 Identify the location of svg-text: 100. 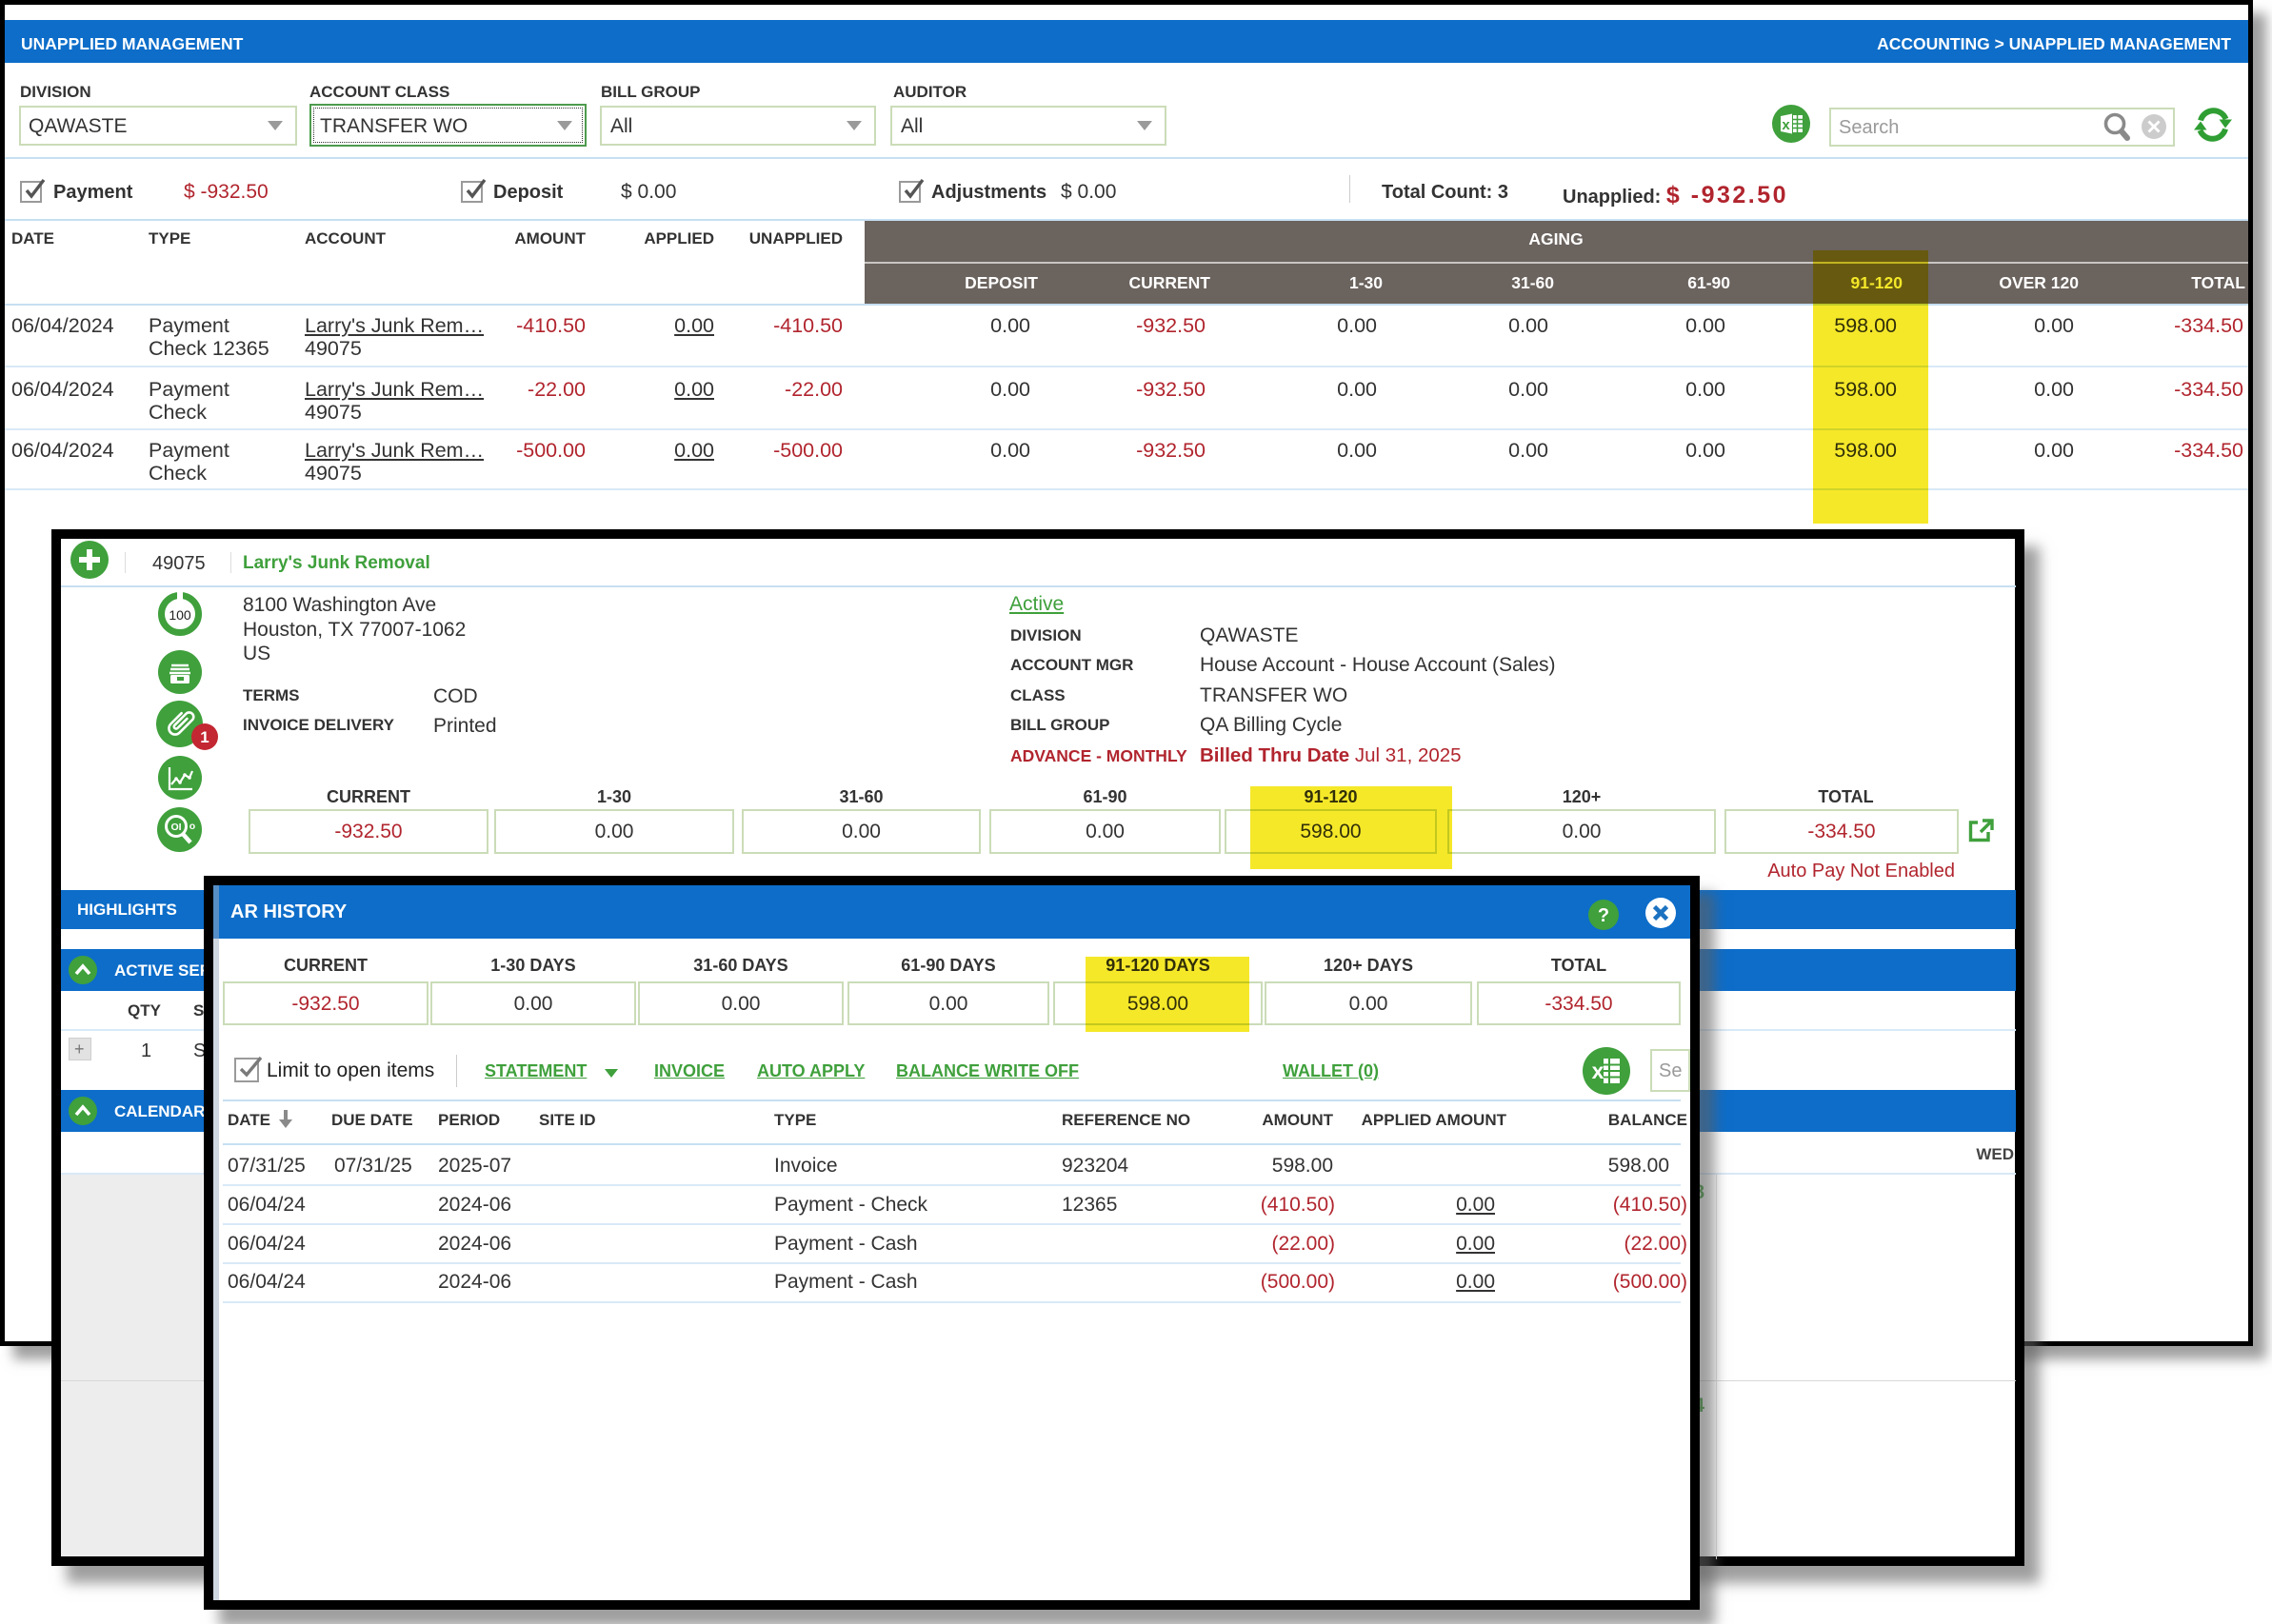
(180, 615).